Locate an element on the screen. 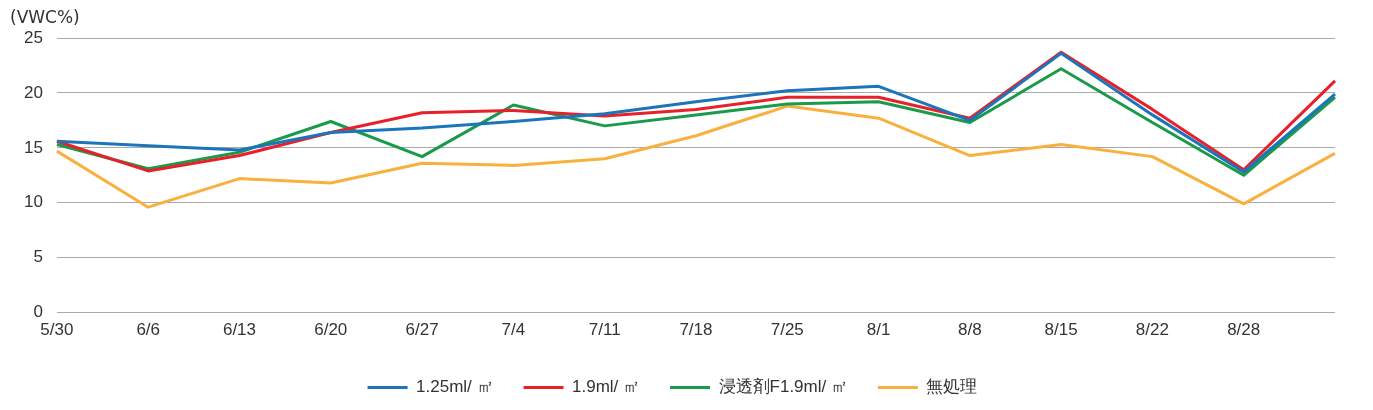  x-tick-label: 6/27 is located at coordinates (422, 330).